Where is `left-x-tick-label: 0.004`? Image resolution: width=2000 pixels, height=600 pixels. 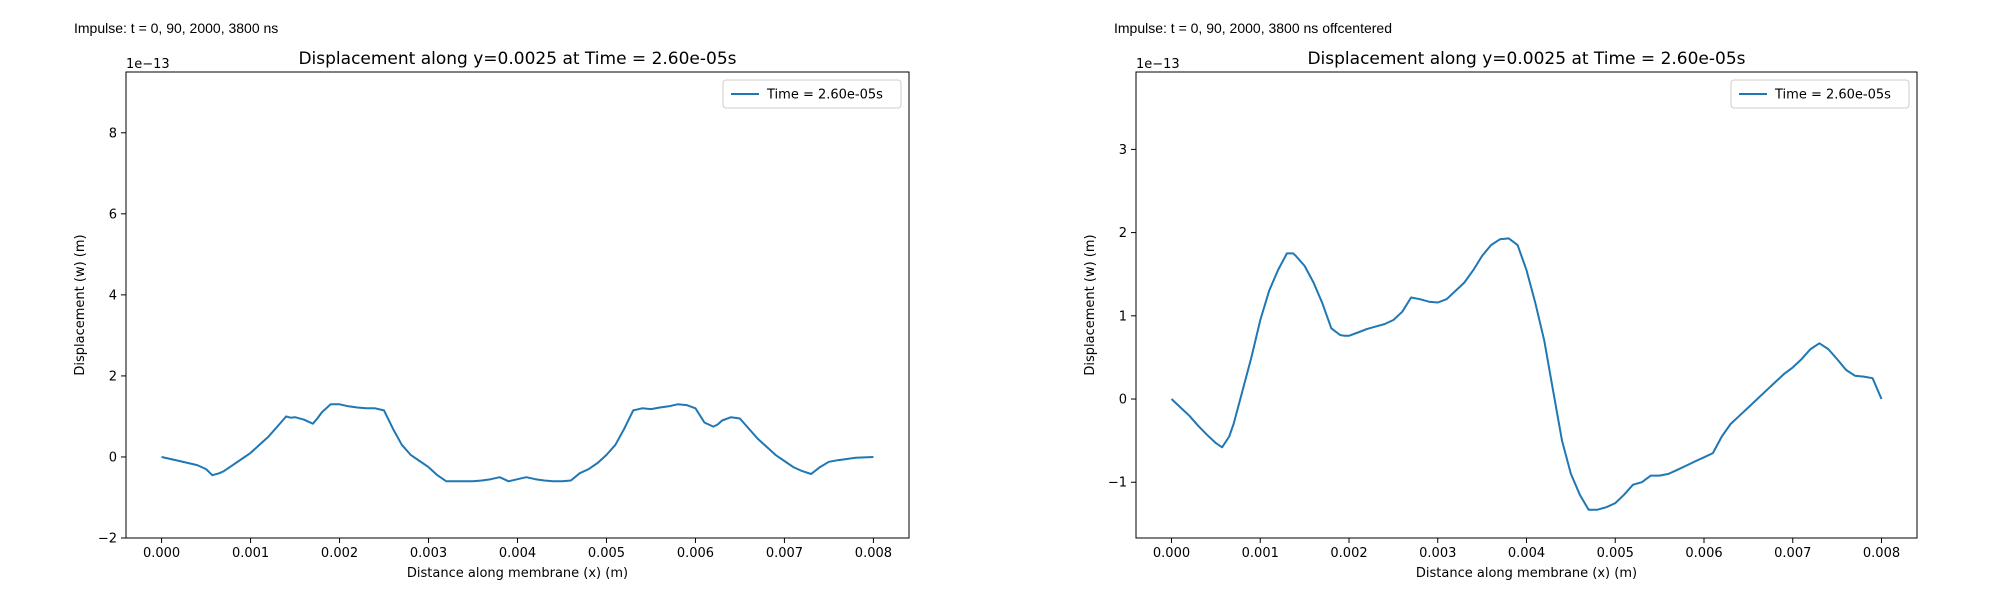 left-x-tick-label: 0.004 is located at coordinates (517, 553).